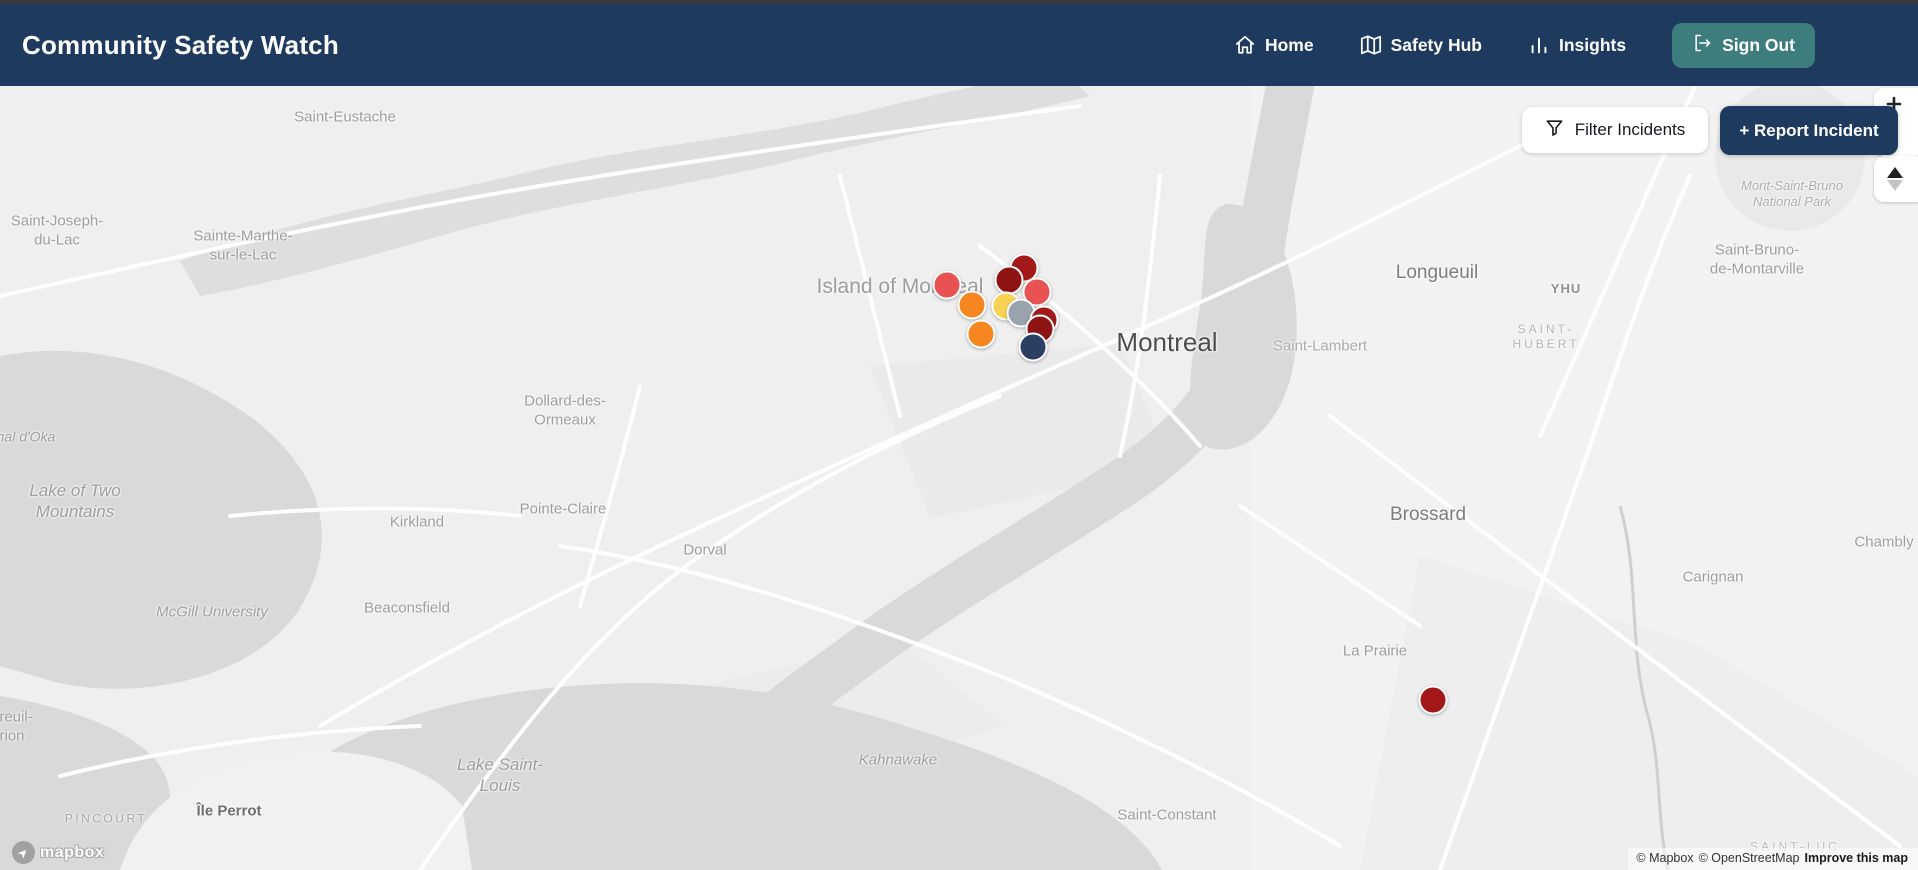  Describe the element at coordinates (1593, 44) in the screenshot. I see `nav-label: Insights` at that location.